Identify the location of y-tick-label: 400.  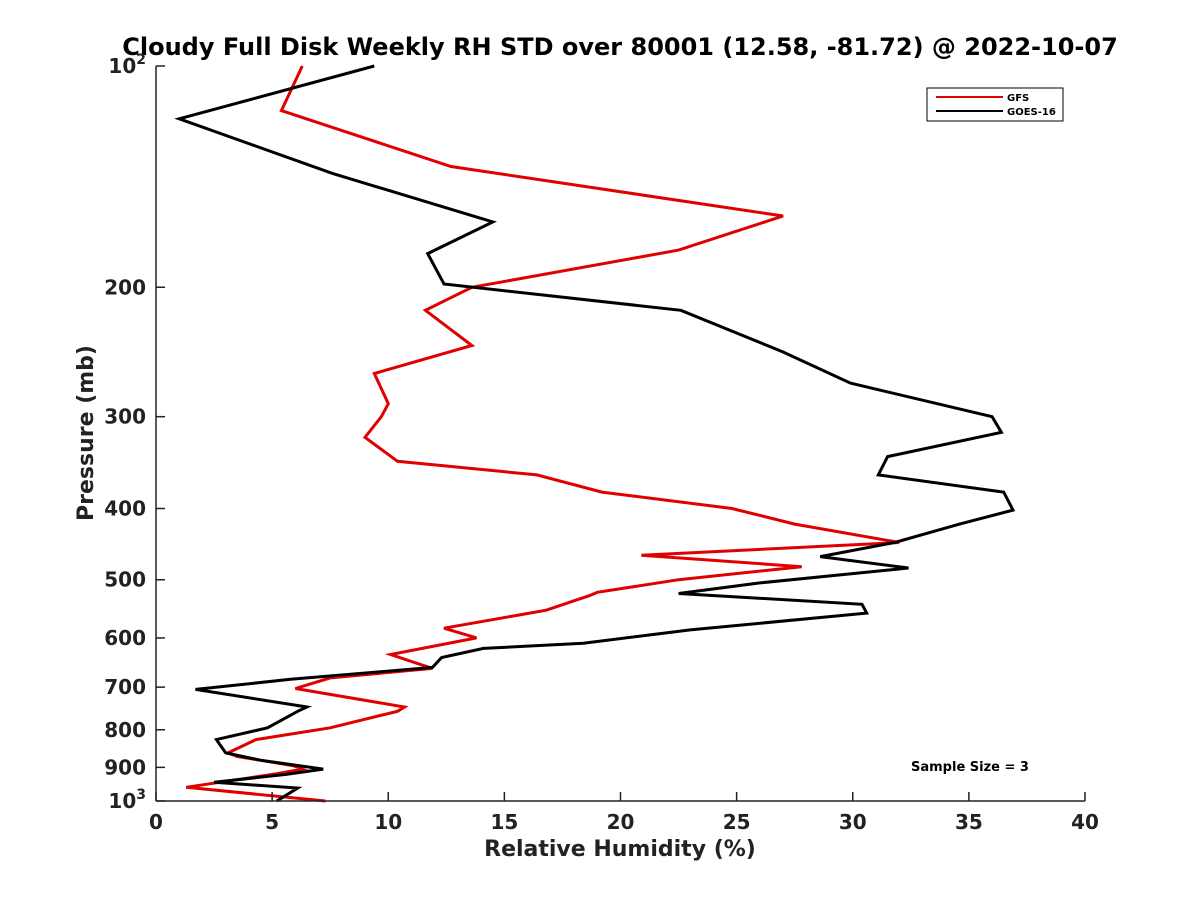
(125, 509).